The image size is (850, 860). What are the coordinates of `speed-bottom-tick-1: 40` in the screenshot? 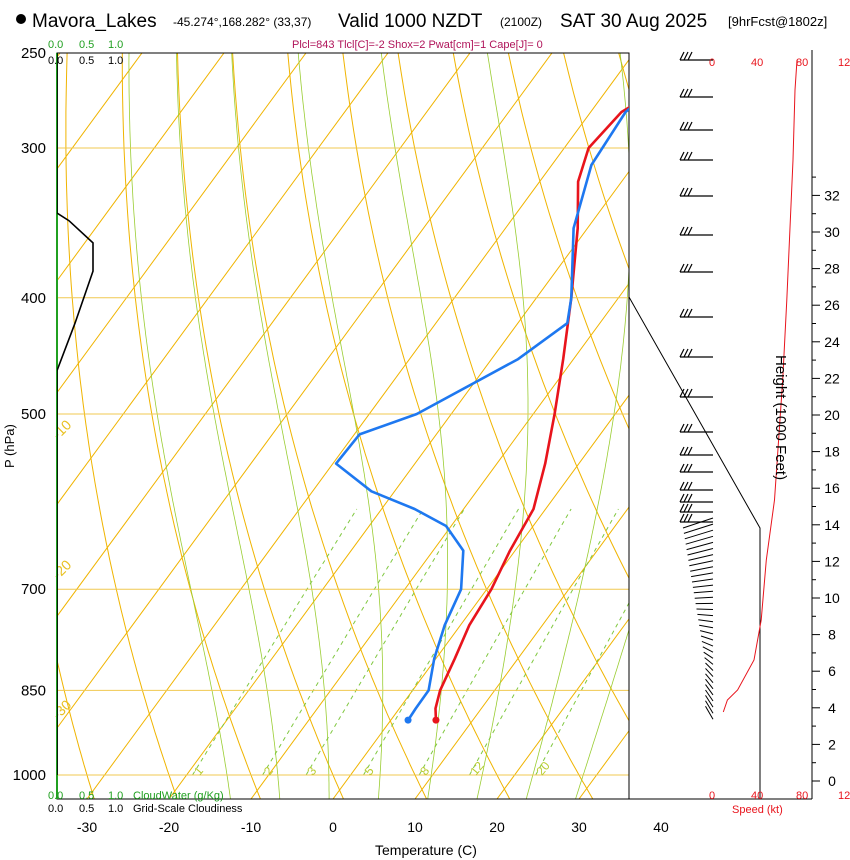 It's located at (757, 796).